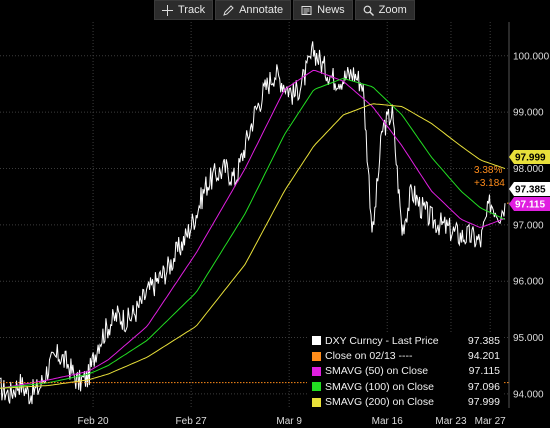  I want to click on legend-value: 97.096, so click(483, 386).